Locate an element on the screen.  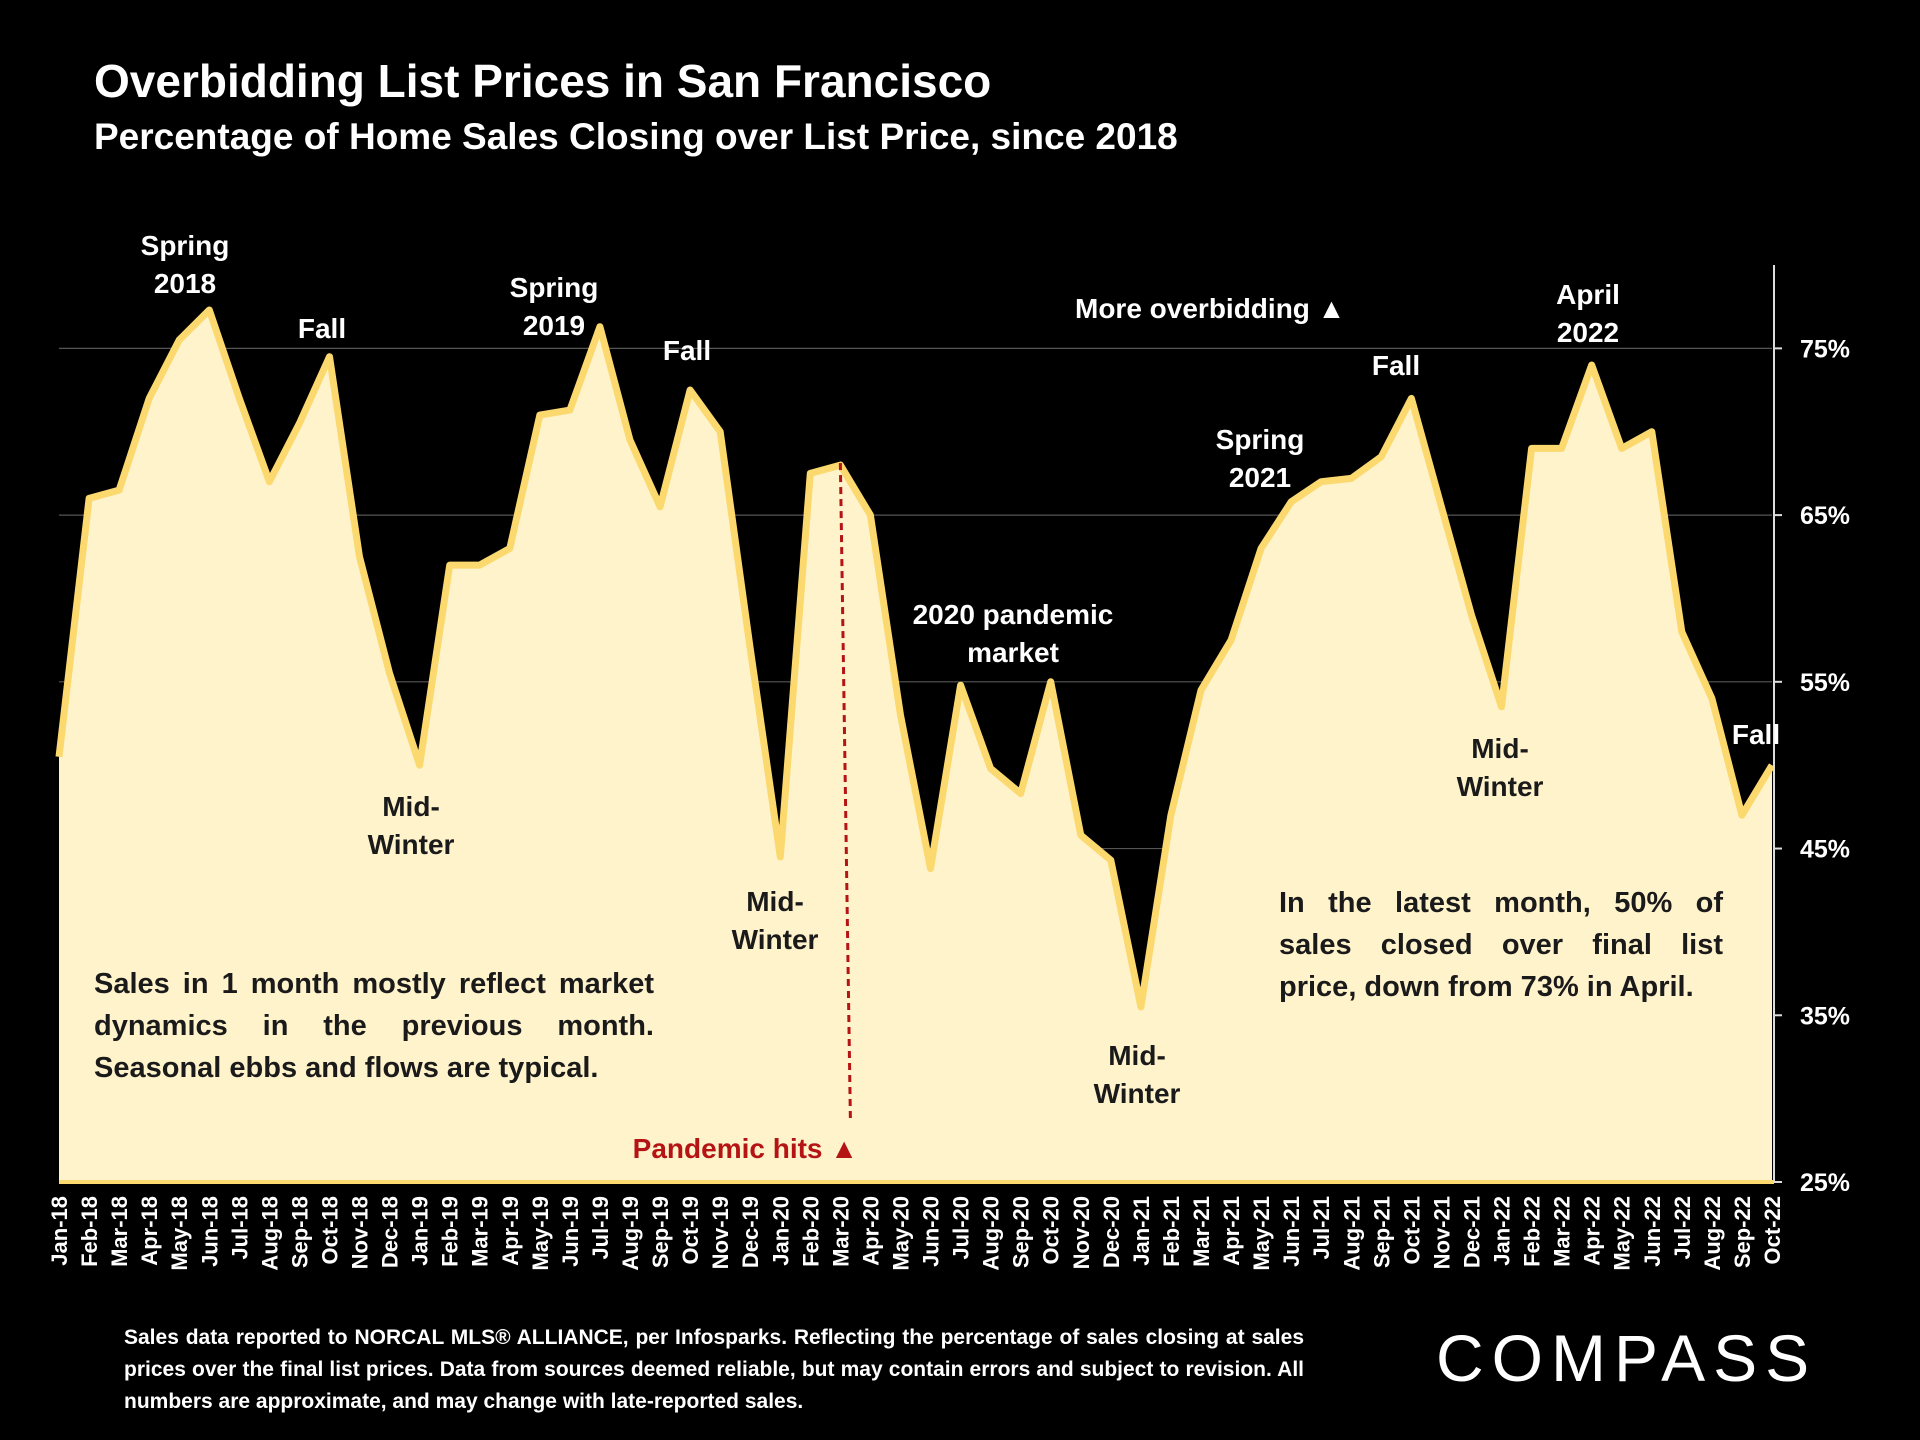
x-tick-label-51: Apr-22 is located at coordinates (1592, 1231).